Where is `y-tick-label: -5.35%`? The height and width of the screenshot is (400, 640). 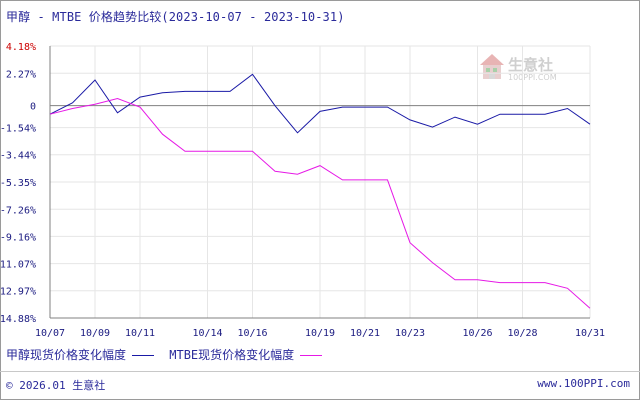 y-tick-label: -5.35% is located at coordinates (18, 183).